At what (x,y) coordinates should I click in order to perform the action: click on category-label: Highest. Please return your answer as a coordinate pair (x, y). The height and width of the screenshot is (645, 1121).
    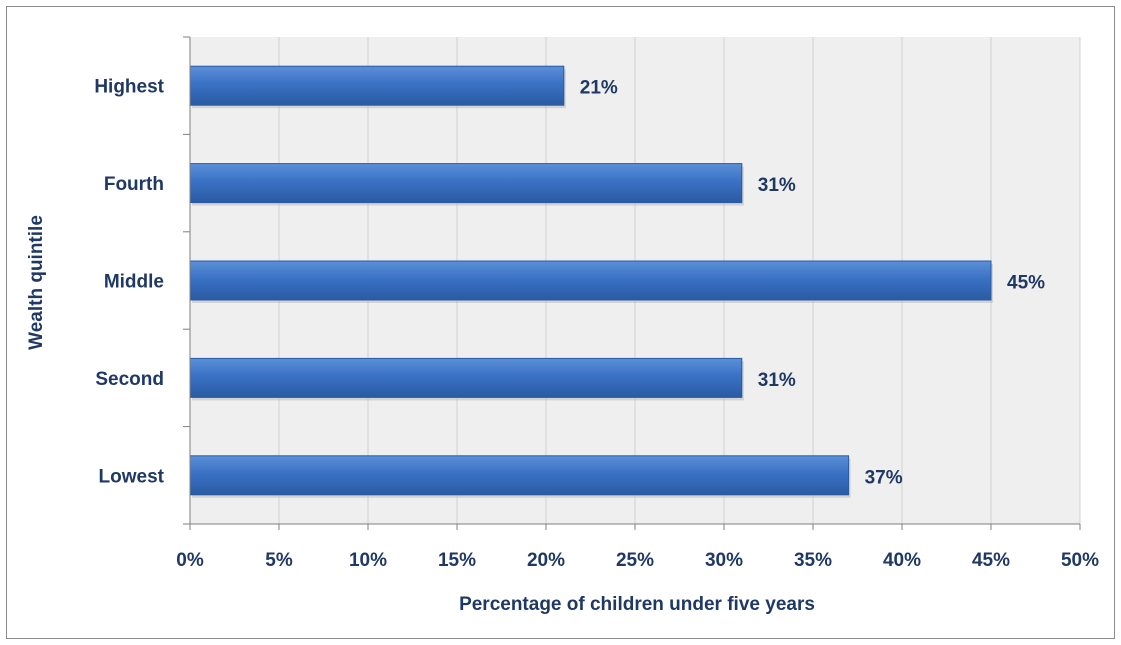
    Looking at the image, I should click on (129, 87).